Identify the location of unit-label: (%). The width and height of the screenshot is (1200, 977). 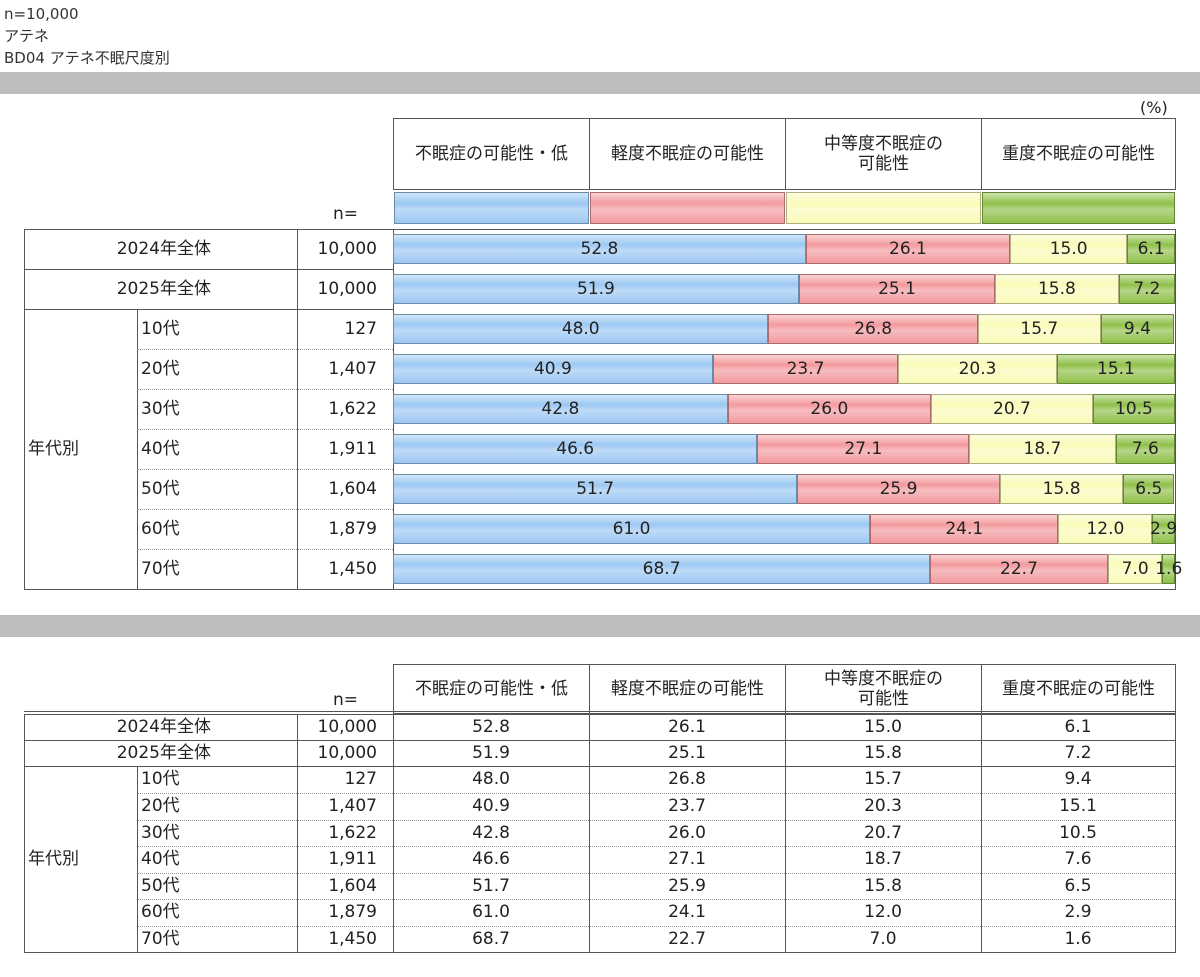
(1154, 107).